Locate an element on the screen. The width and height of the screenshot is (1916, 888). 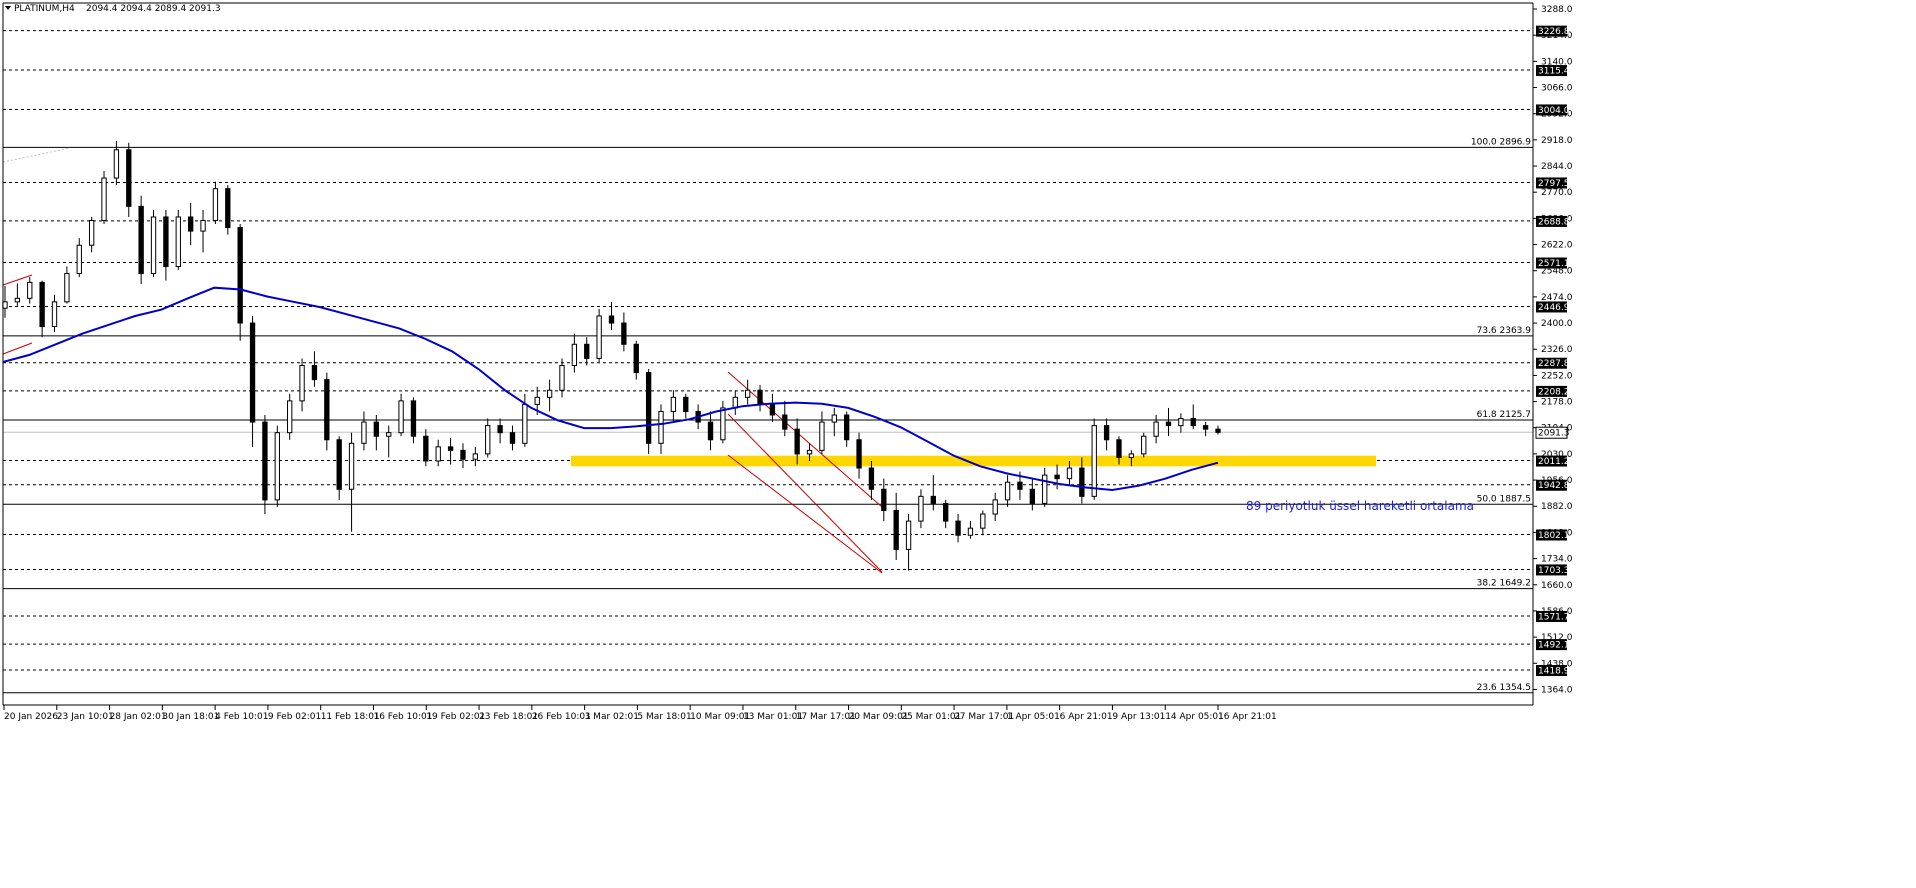
y-tick-label: 2326.0 is located at coordinates (1557, 350).